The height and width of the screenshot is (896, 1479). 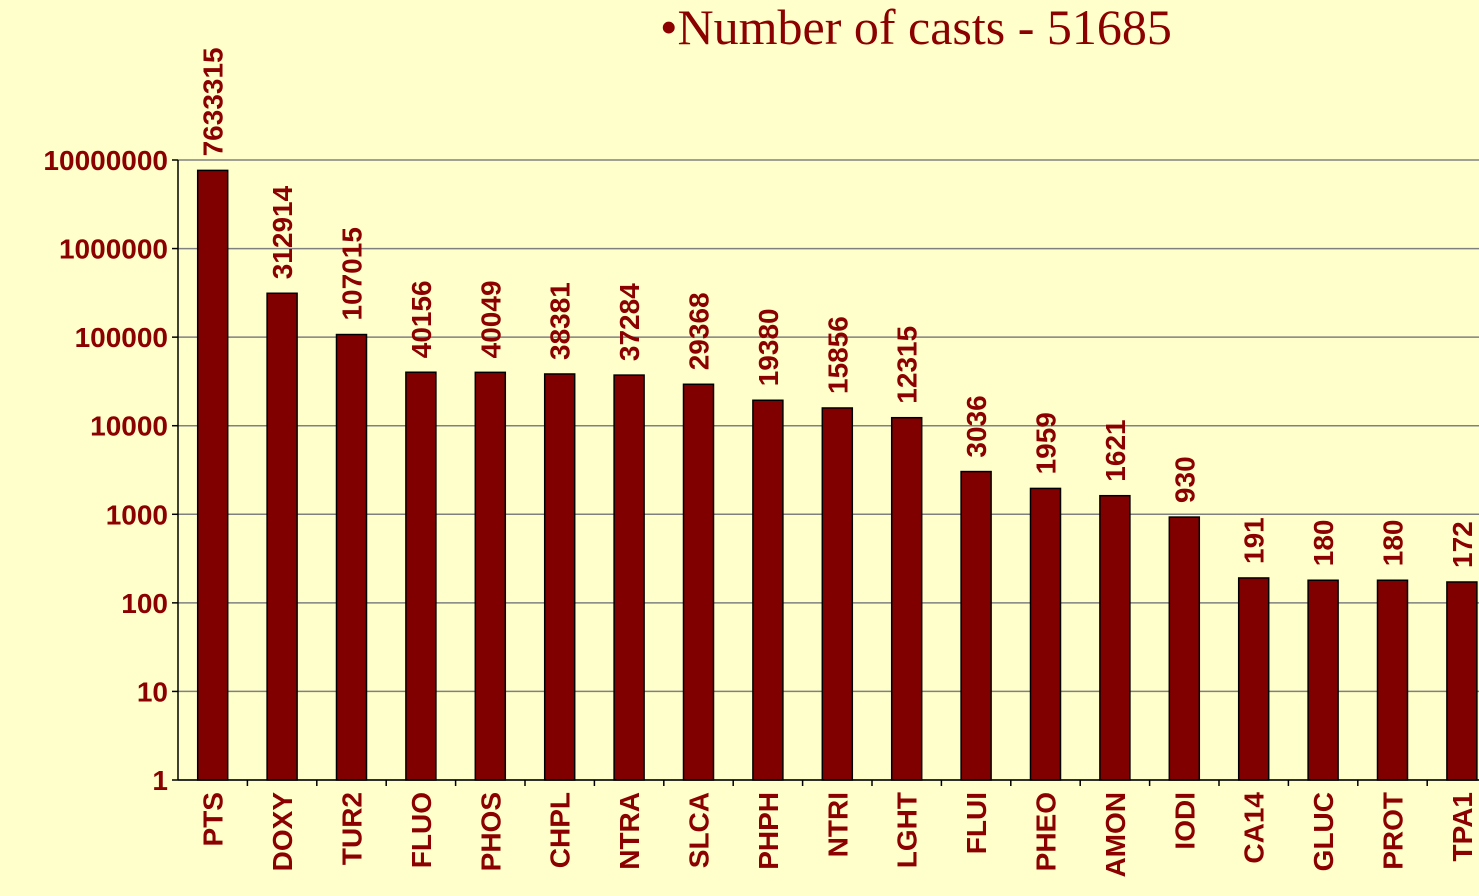 I want to click on value-label: 19380, so click(x=768, y=347).